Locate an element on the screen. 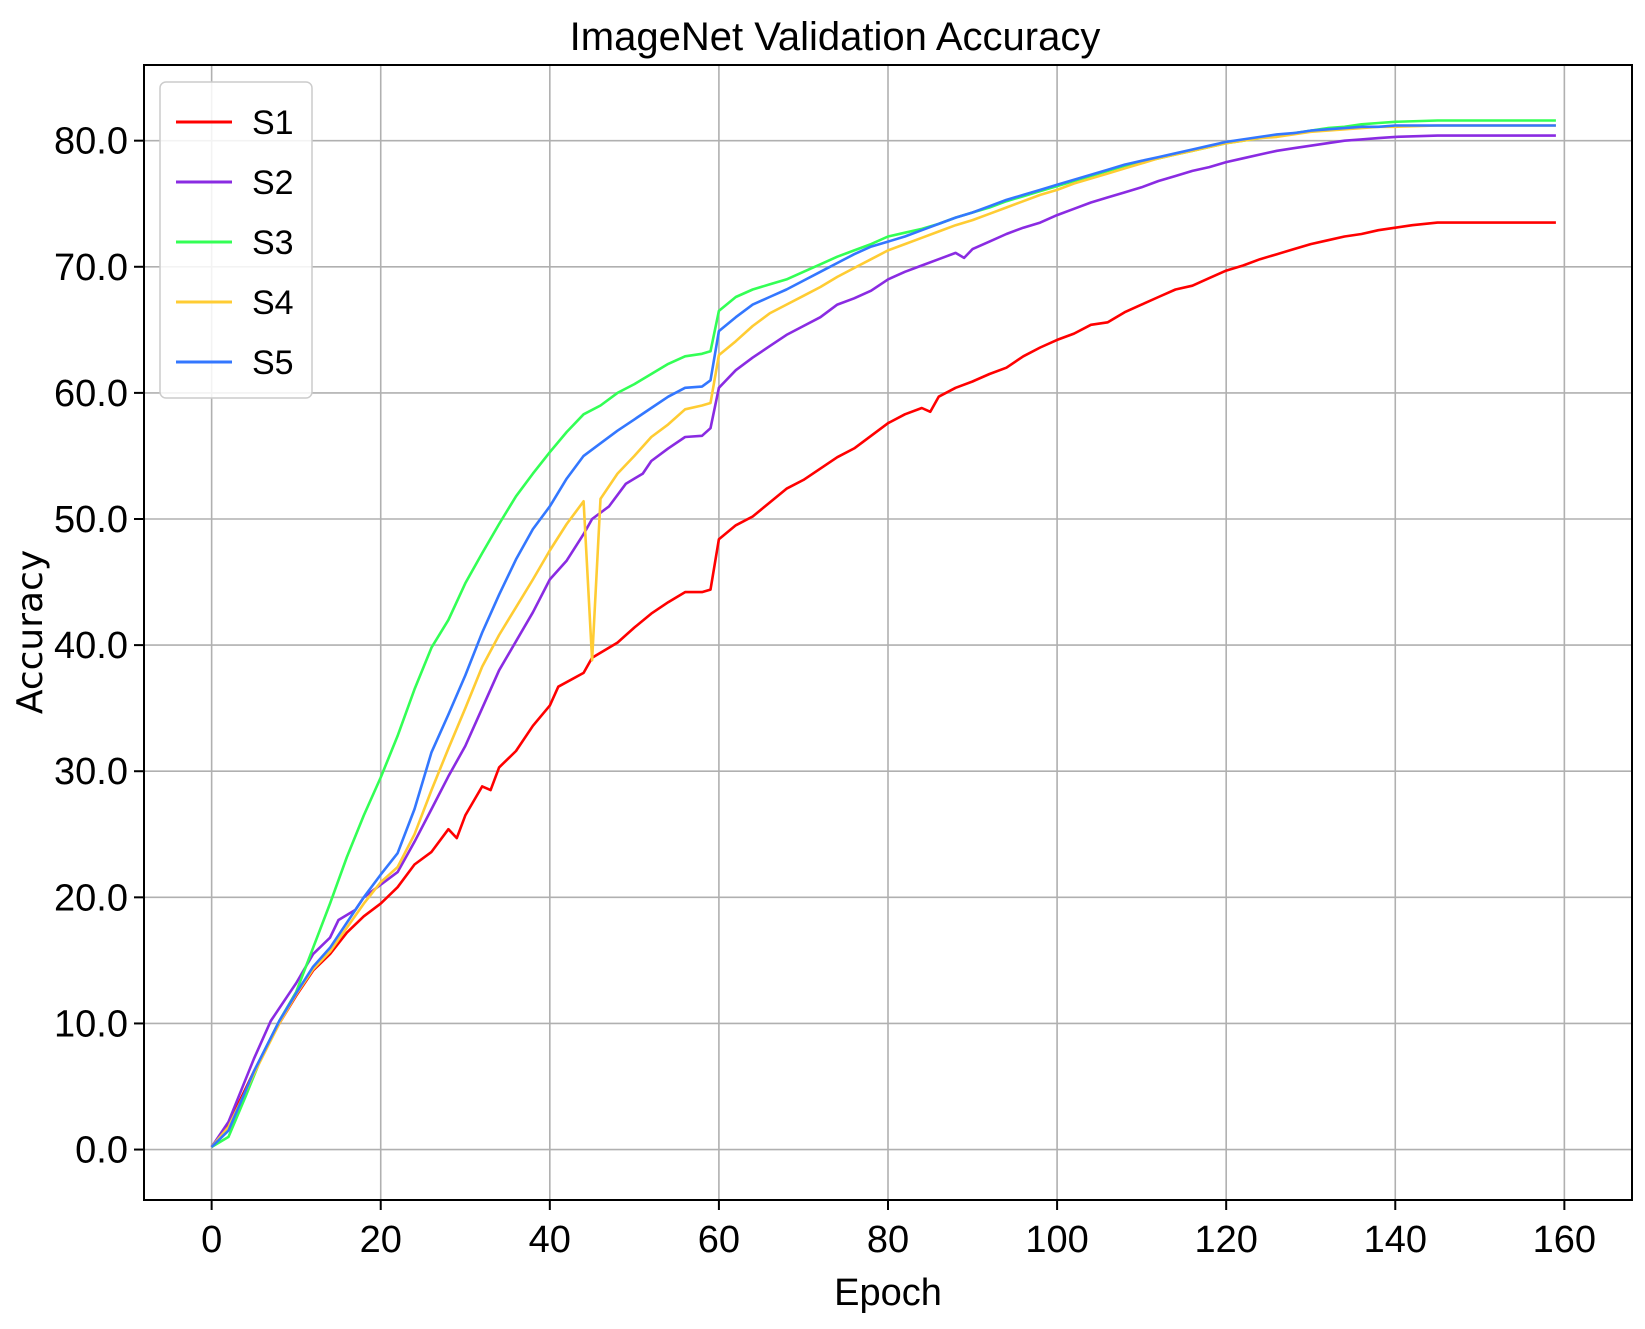  legend-label: S1 is located at coordinates (273, 123).